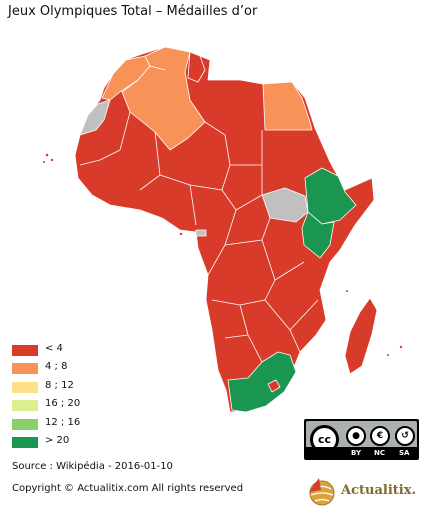  I want to click on brand-name: Actualitix., so click(378, 490).